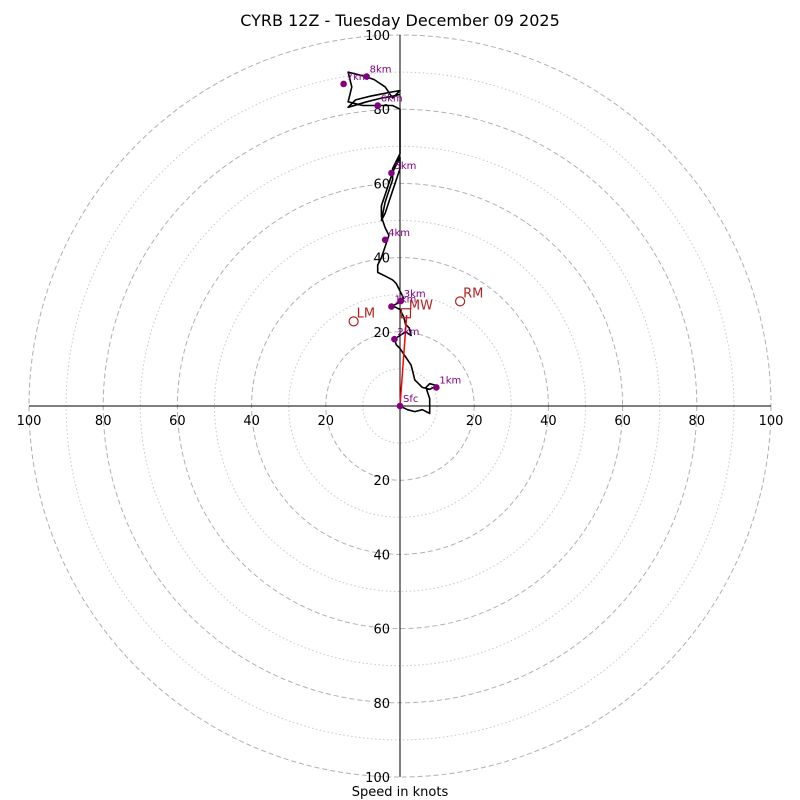 Image resolution: width=800 pixels, height=800 pixels. I want to click on tick-label-left-60: 60, so click(177, 421).